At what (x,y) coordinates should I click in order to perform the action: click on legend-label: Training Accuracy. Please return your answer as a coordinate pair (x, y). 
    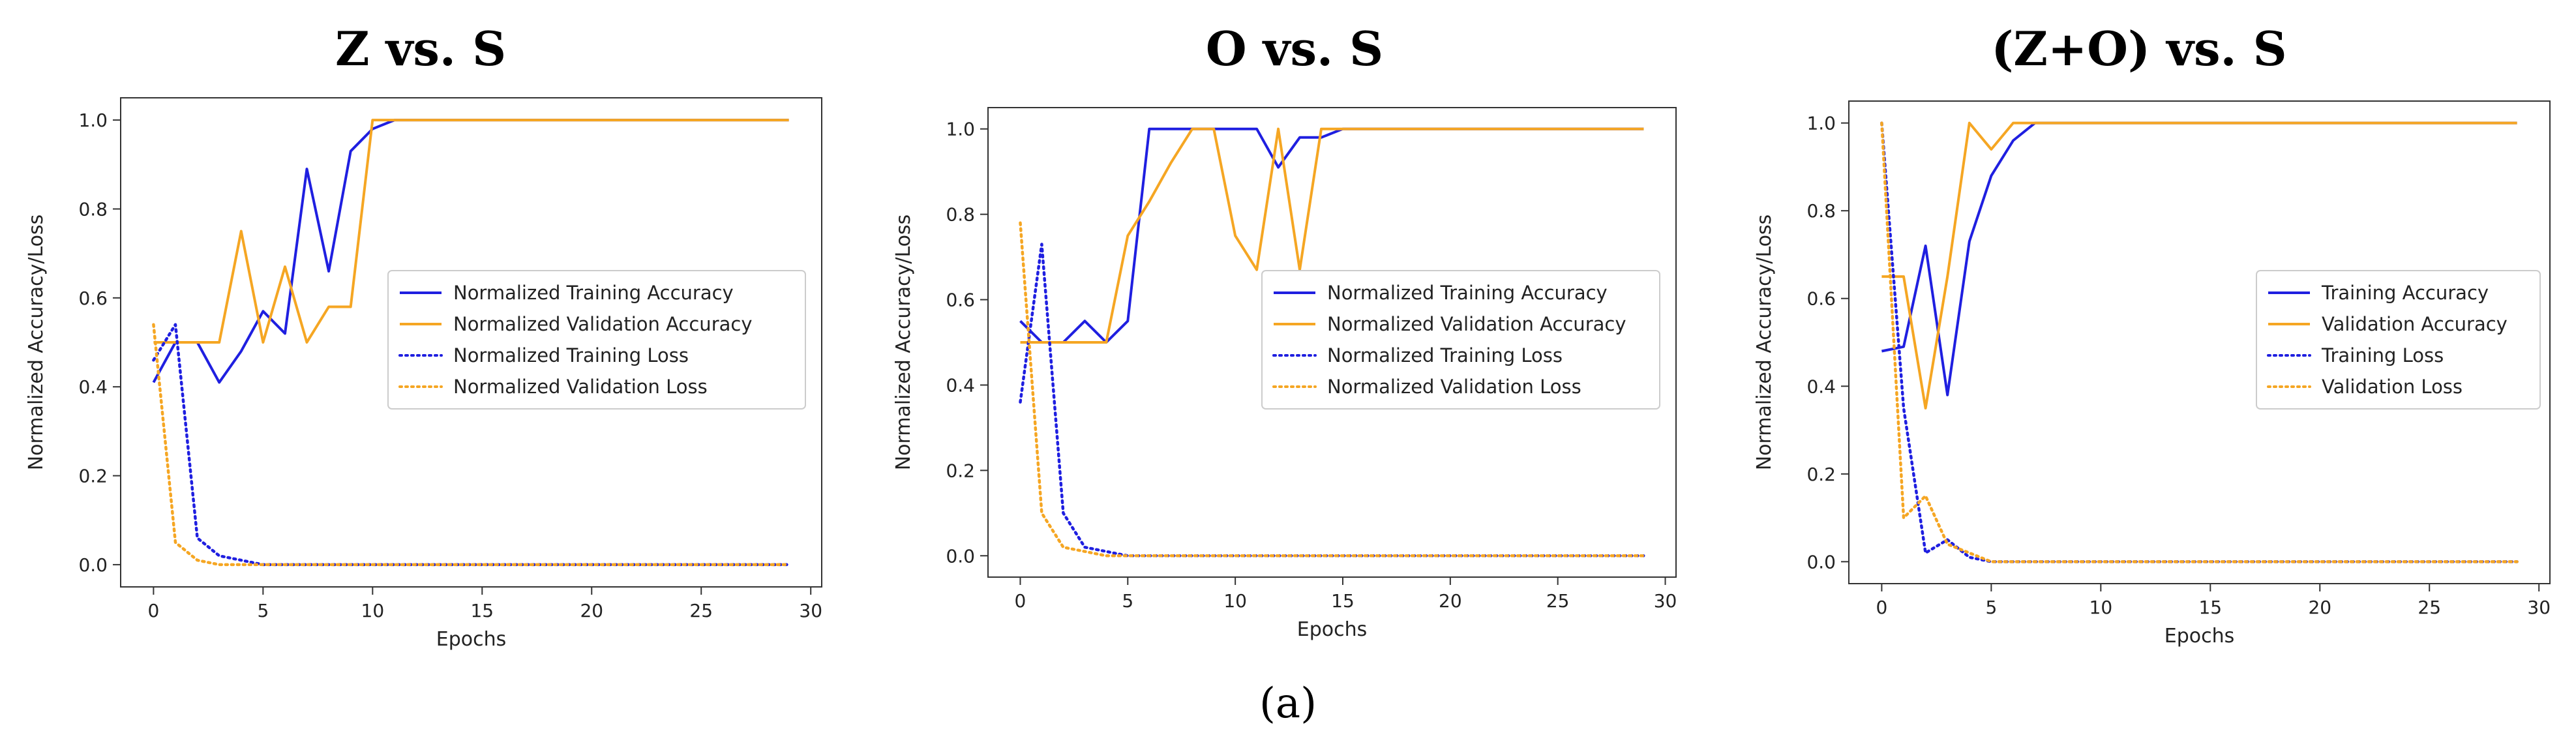
    Looking at the image, I should click on (2405, 293).